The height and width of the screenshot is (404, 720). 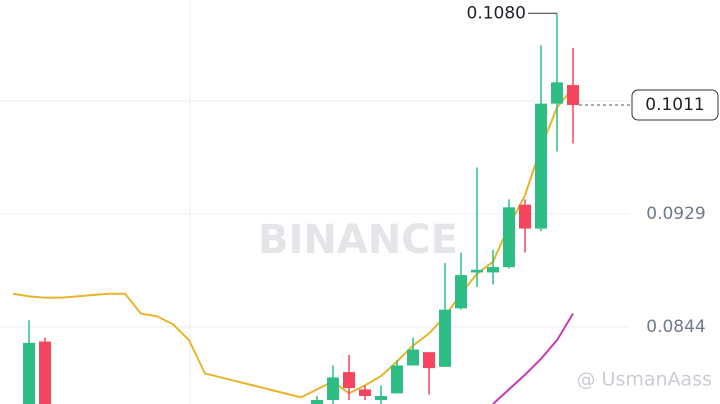 I want to click on last-price-label: 0.1011, so click(x=674, y=105).